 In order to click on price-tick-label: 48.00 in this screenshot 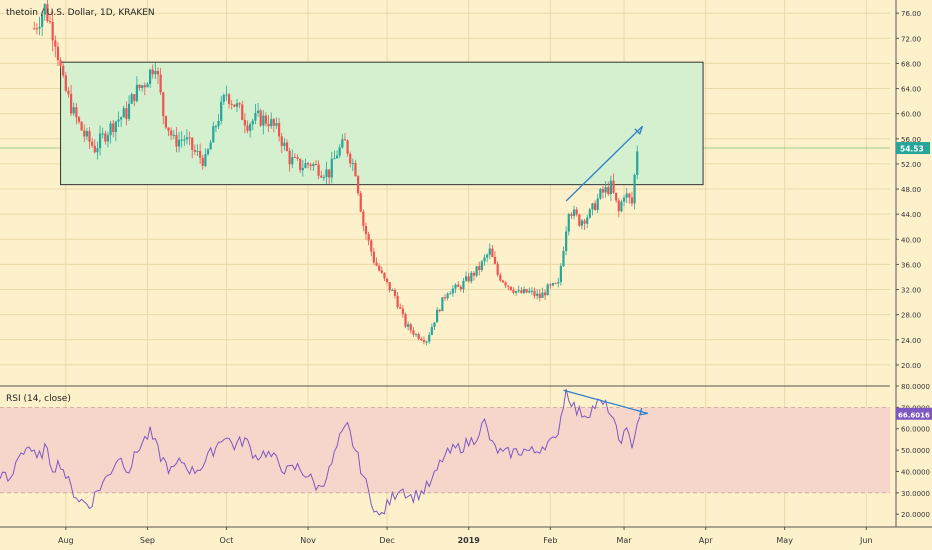, I will do `click(911, 190)`.